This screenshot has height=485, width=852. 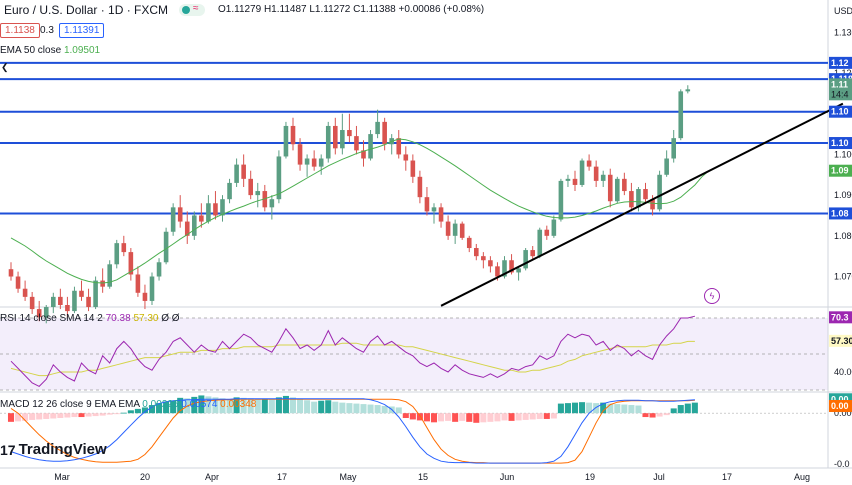 I want to click on sell-button: 1.1138, so click(x=20, y=30).